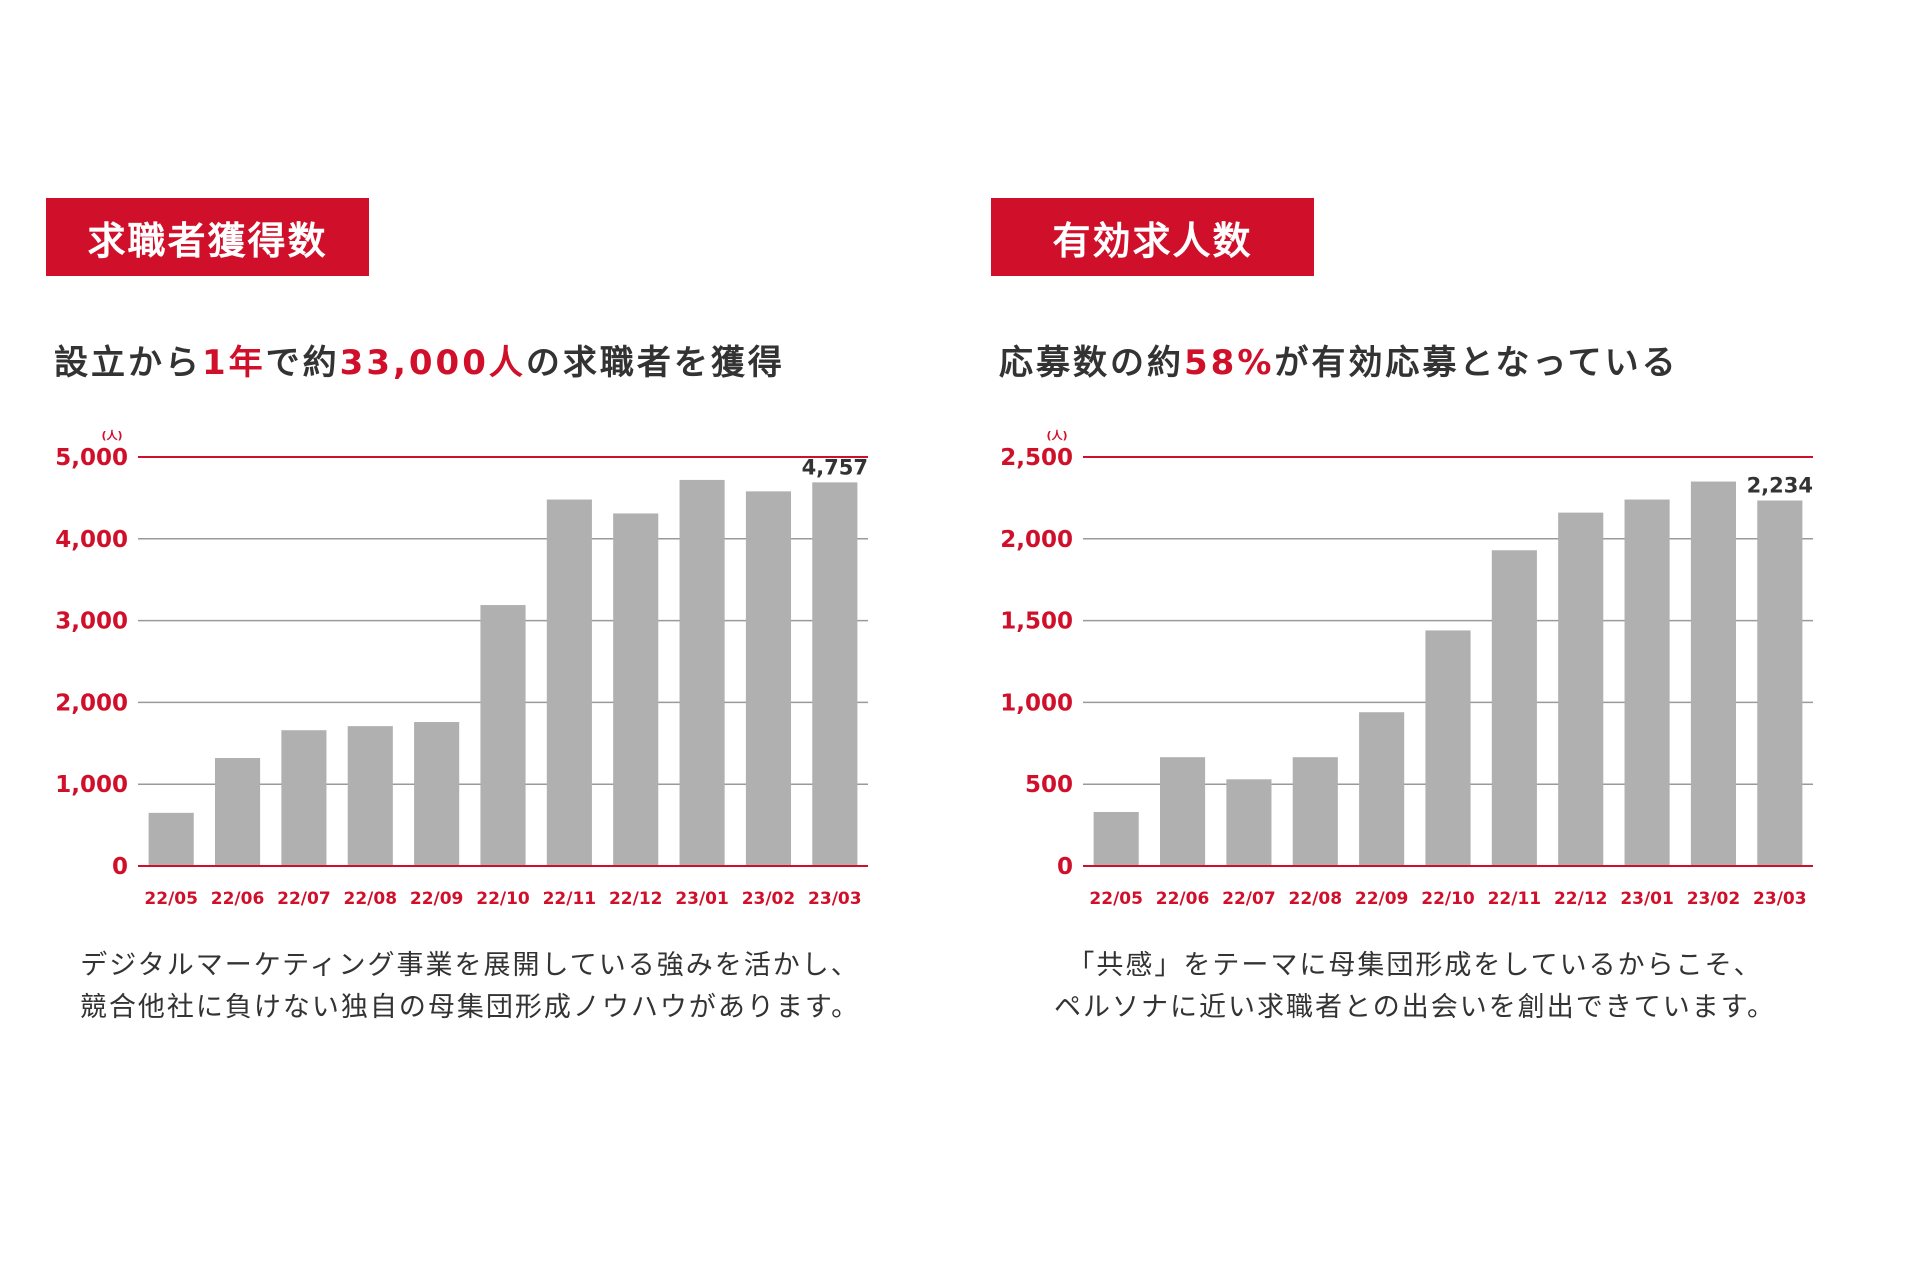 The width and height of the screenshot is (1920, 1280). I want to click on caption-line-1: デジタルマーケティング事業を展開している強みを活かし、, so click(470, 965).